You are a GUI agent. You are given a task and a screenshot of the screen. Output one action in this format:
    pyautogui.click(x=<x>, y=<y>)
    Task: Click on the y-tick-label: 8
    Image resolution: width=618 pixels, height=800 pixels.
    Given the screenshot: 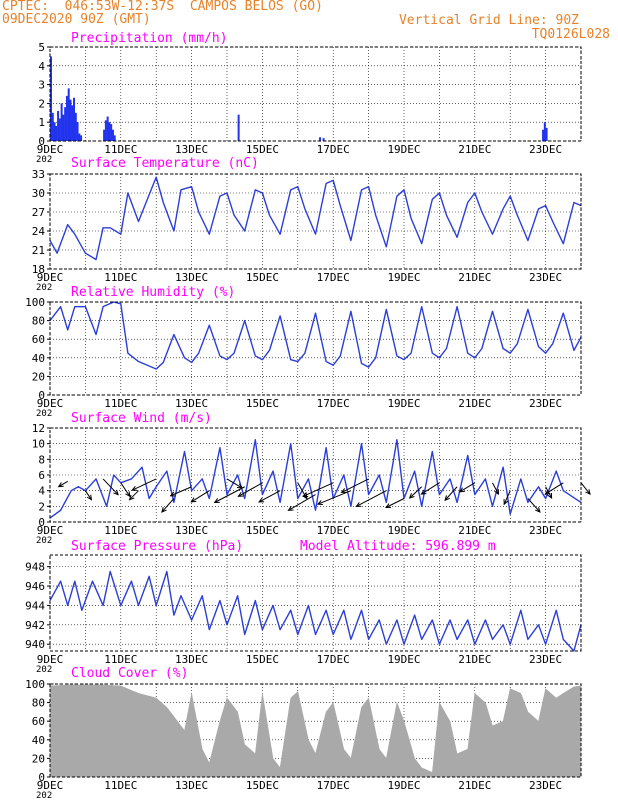 What is the action you would take?
    pyautogui.click(x=41, y=459)
    